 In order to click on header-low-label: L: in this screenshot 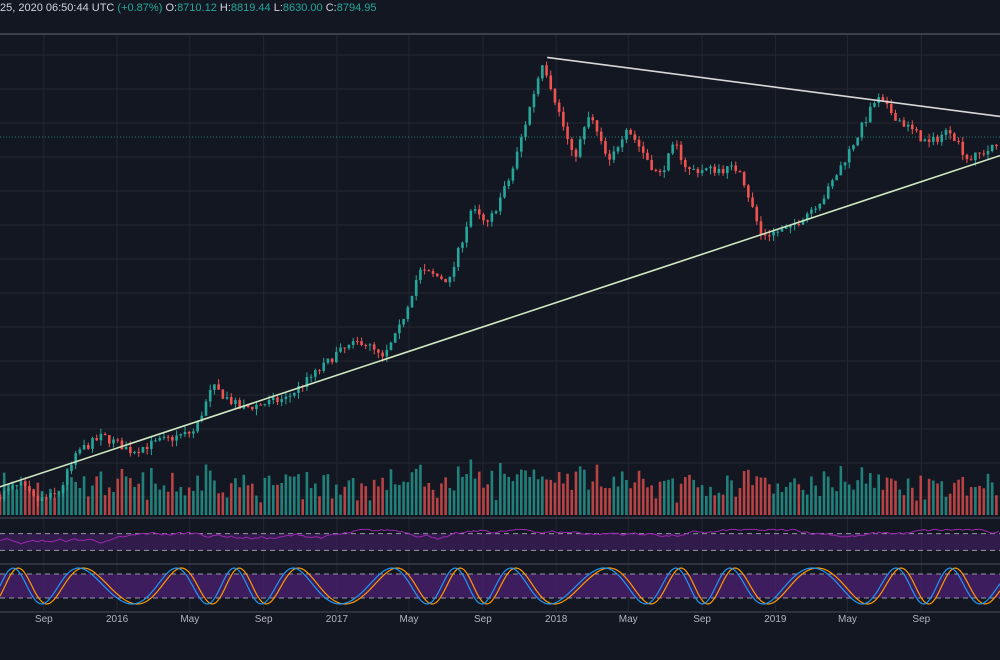, I will do `click(278, 8)`.